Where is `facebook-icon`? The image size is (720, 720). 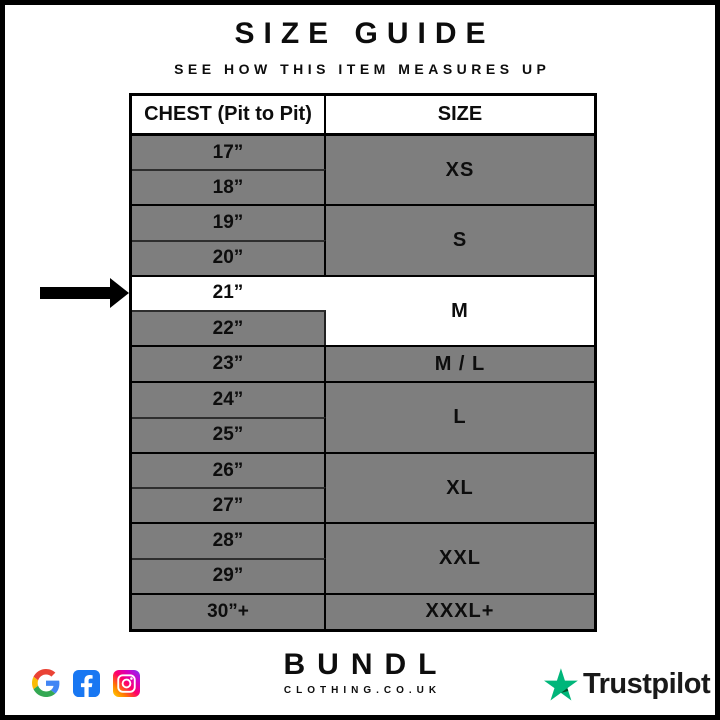 facebook-icon is located at coordinates (86, 683).